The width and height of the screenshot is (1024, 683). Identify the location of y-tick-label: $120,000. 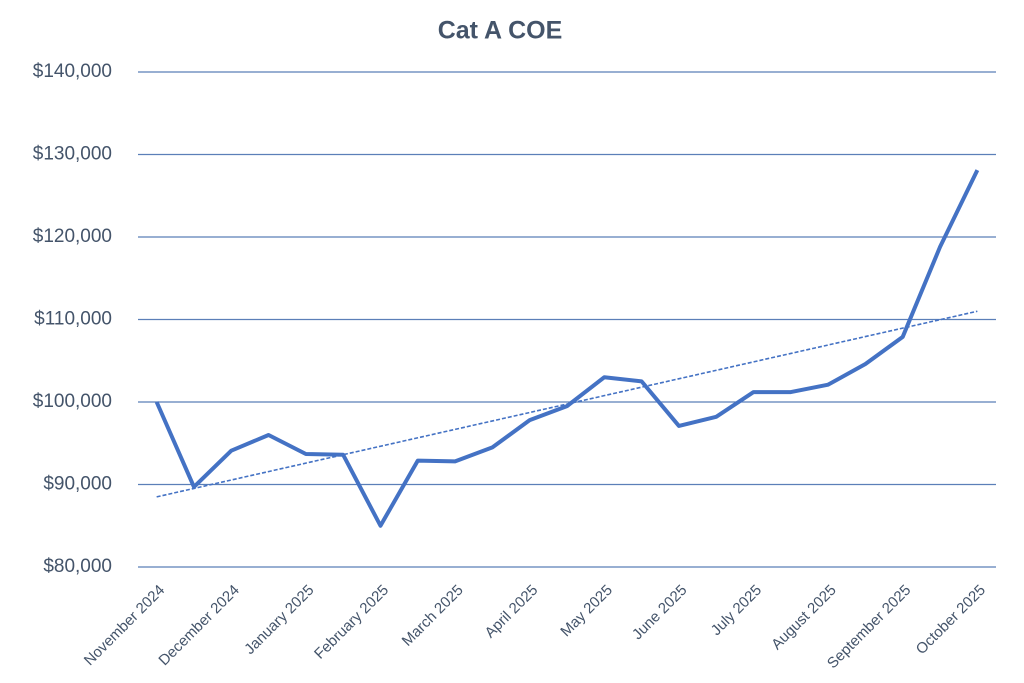
(72, 236).